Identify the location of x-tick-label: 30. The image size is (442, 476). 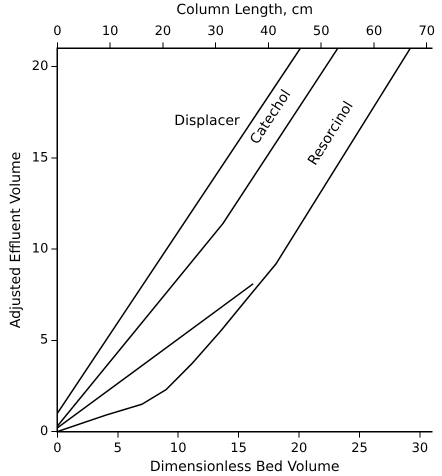
(420, 448).